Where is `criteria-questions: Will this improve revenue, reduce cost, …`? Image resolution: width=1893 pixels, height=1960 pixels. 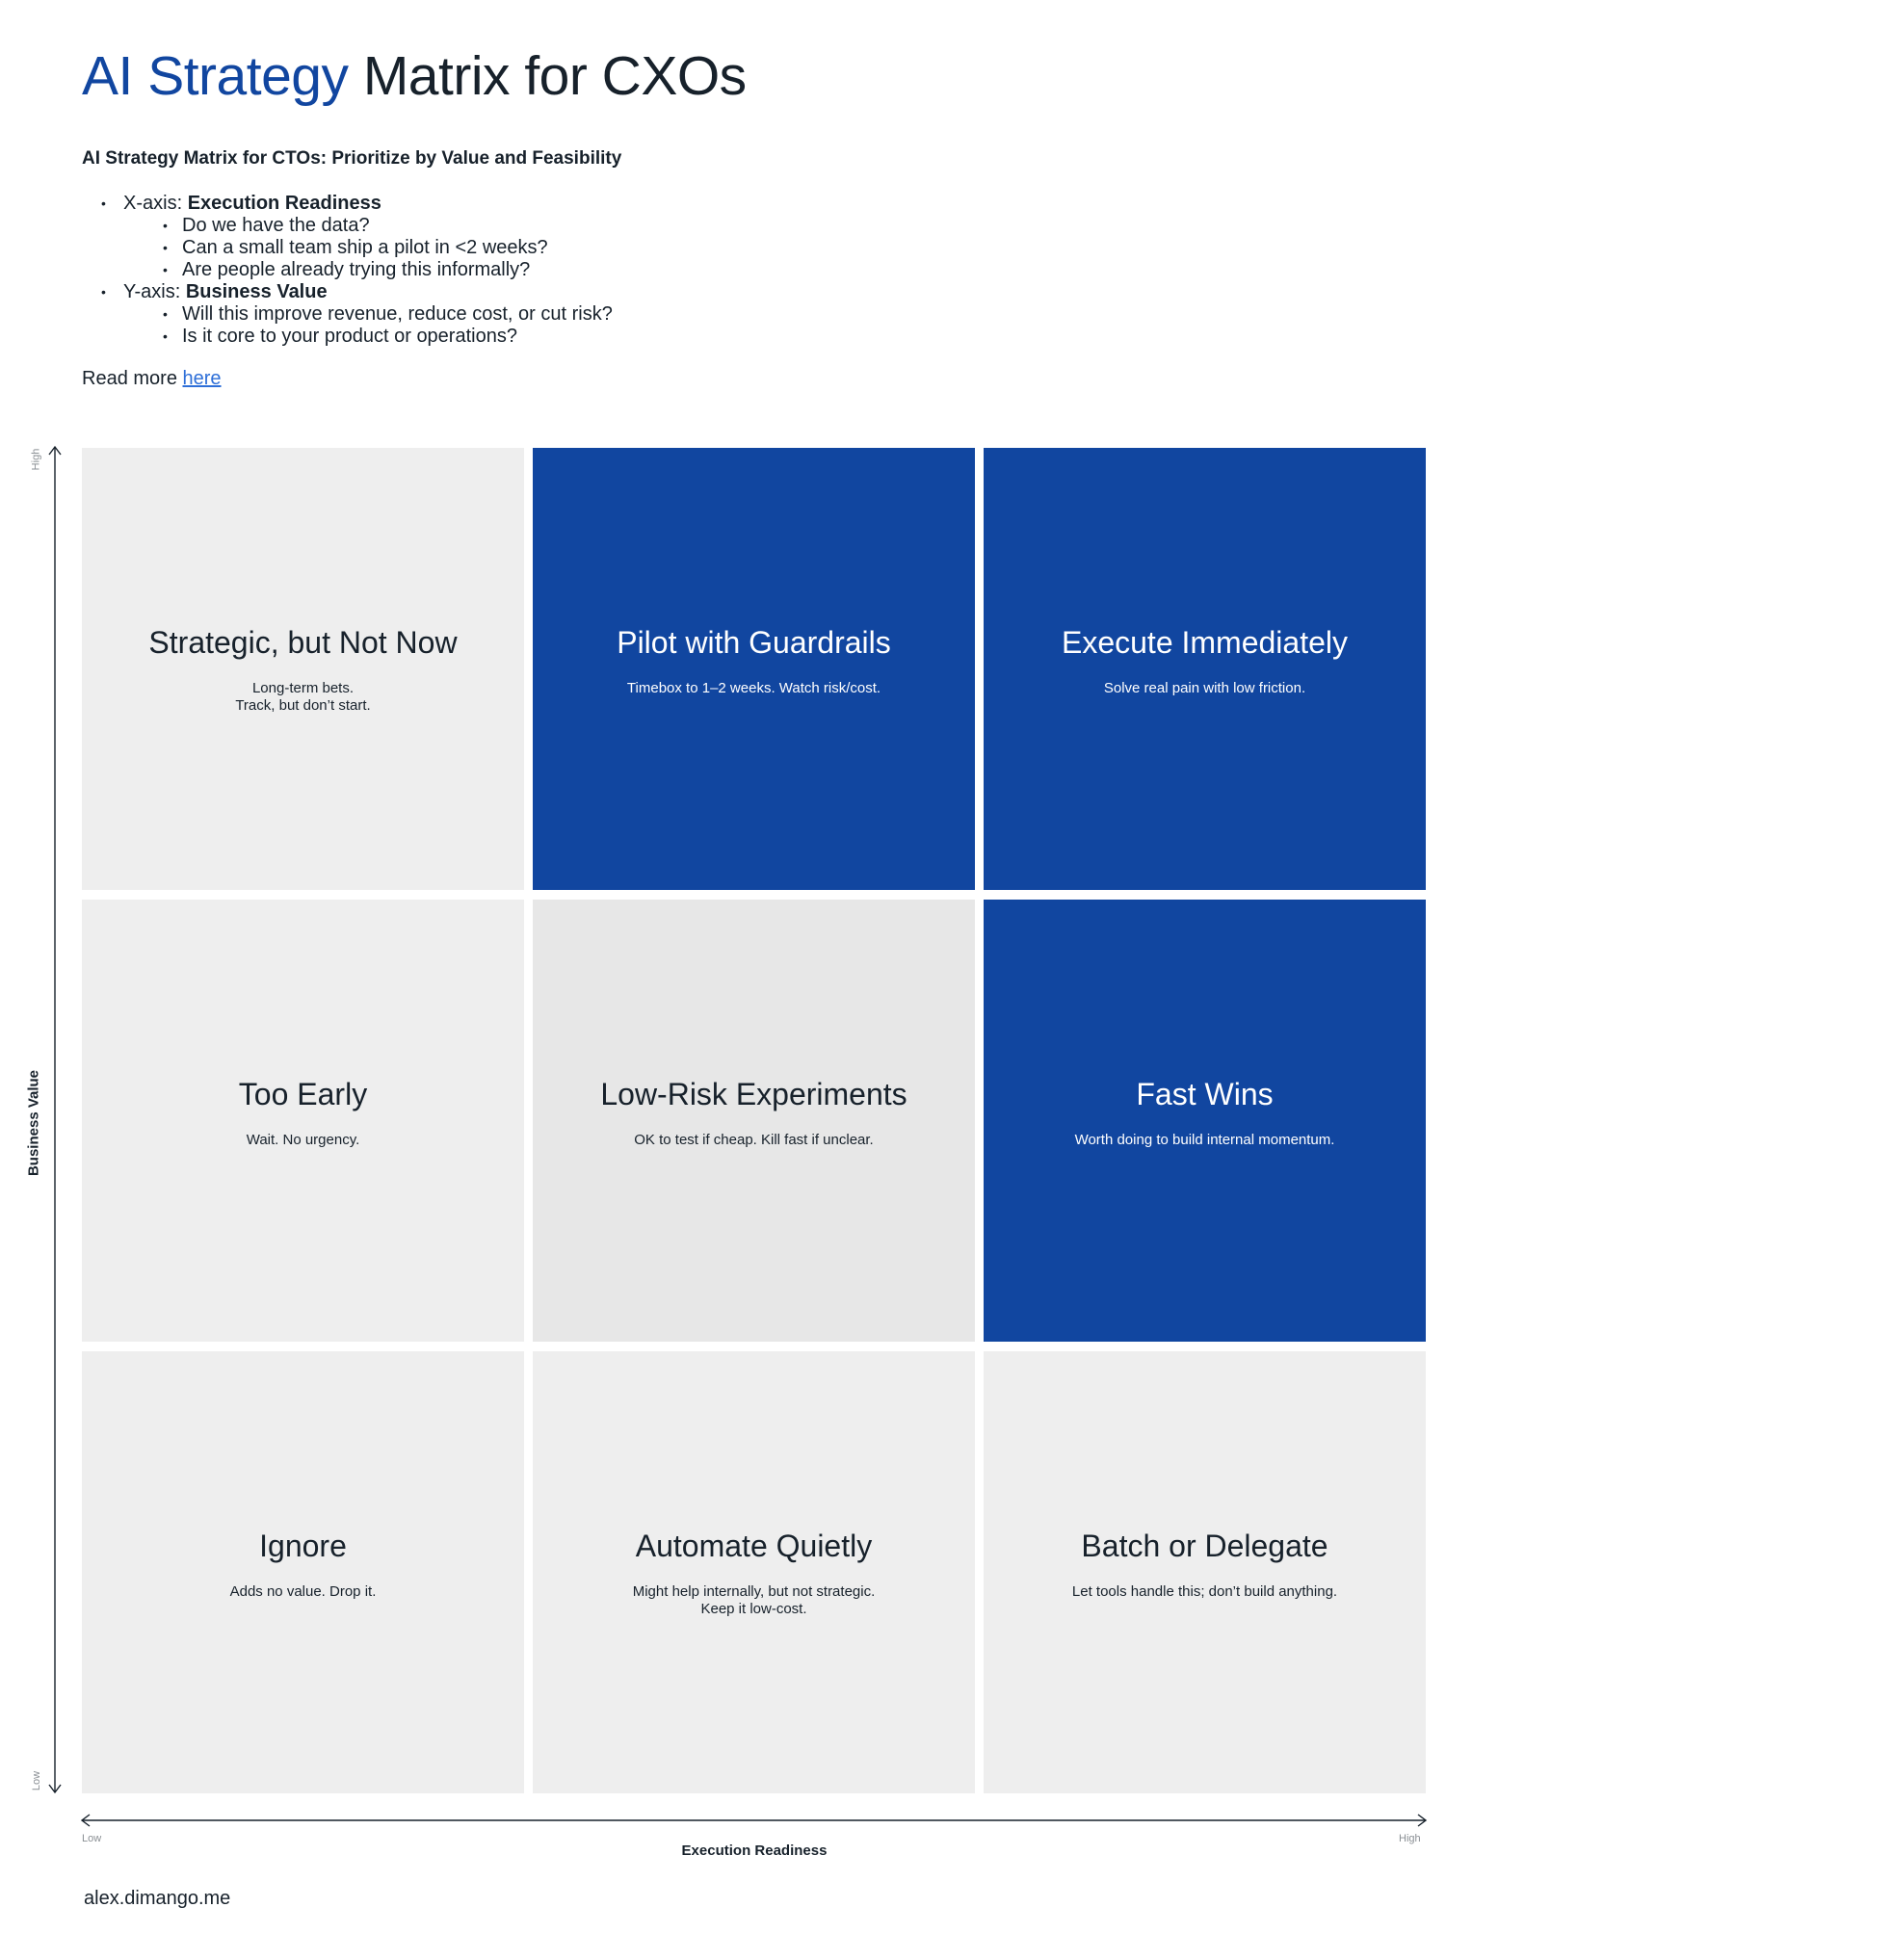 criteria-questions: Will this improve revenue, reduce cost, … is located at coordinates (368, 325).